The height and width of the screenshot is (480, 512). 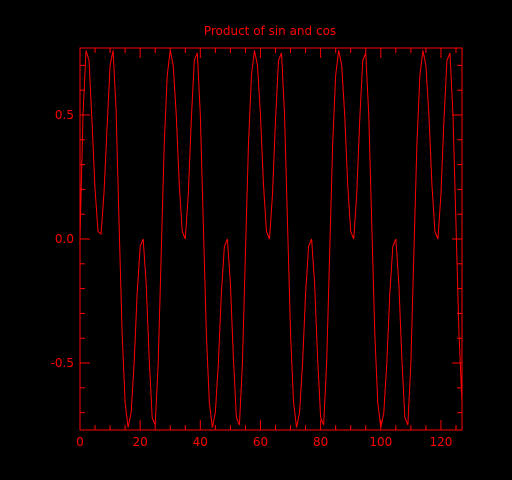 What do you see at coordinates (260, 442) in the screenshot?
I see `x-tick-label: 60` at bounding box center [260, 442].